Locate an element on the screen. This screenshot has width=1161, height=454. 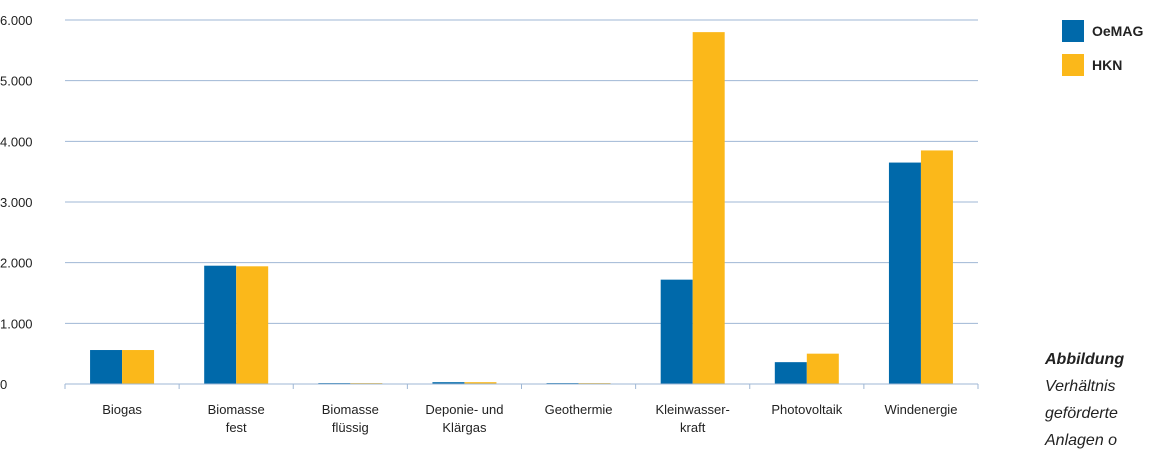
x-tick-label: fest is located at coordinates (236, 427).